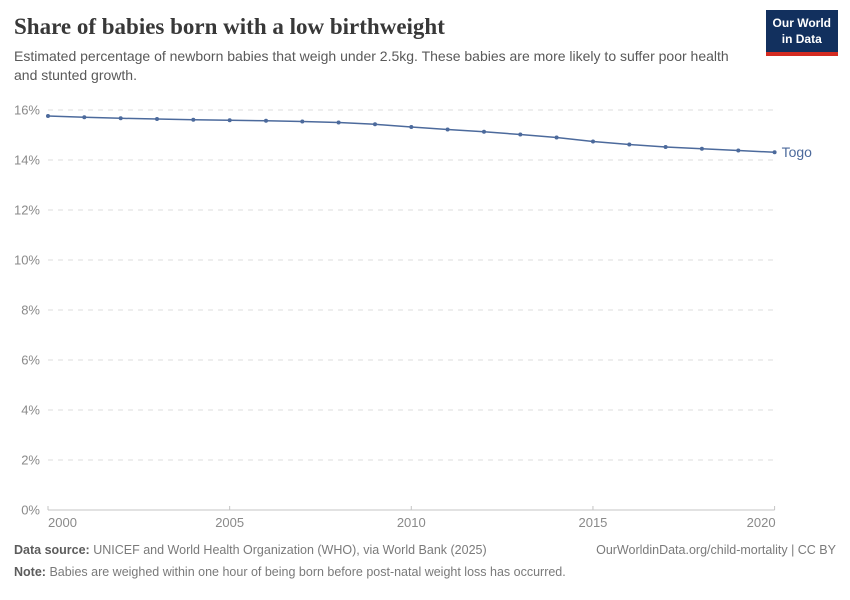 Image resolution: width=850 pixels, height=600 pixels. Describe the element at coordinates (797, 152) in the screenshot. I see `series-end-label: Togo` at that location.